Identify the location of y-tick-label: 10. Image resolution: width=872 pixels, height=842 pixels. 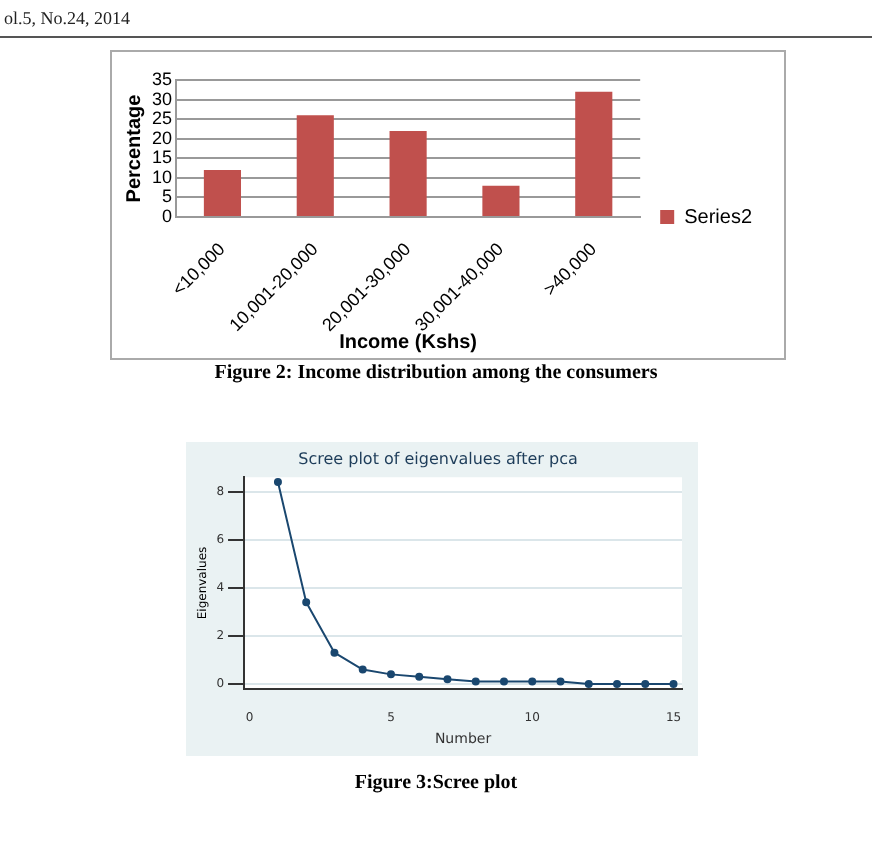
(162, 176).